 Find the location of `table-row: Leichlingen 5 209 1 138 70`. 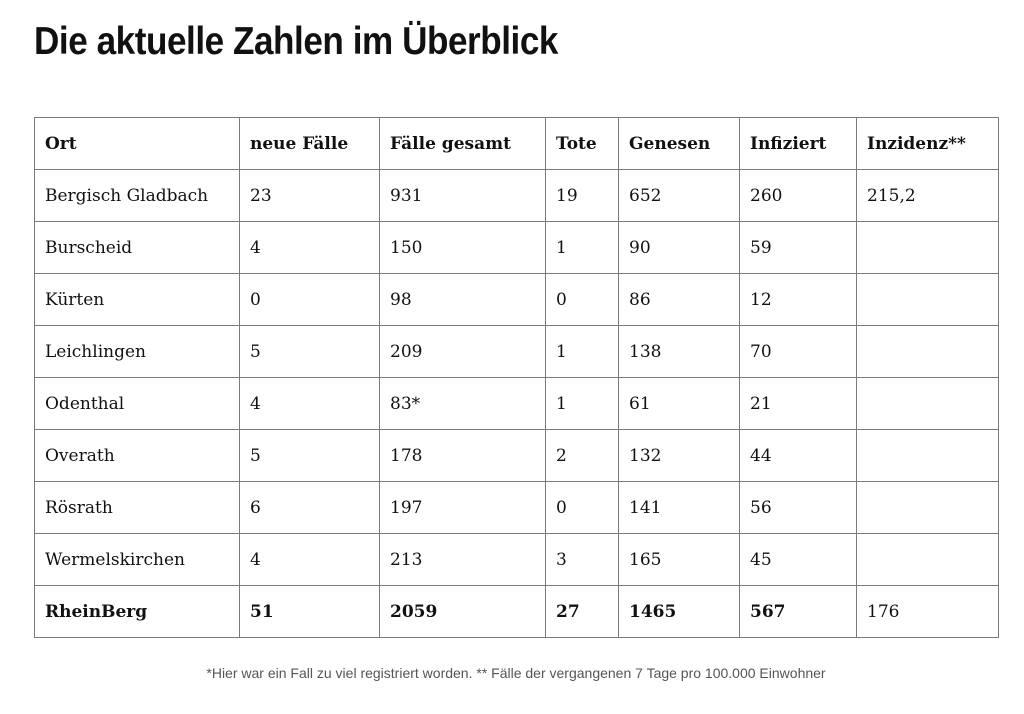

table-row: Leichlingen 5 209 1 138 70 is located at coordinates (516, 351).